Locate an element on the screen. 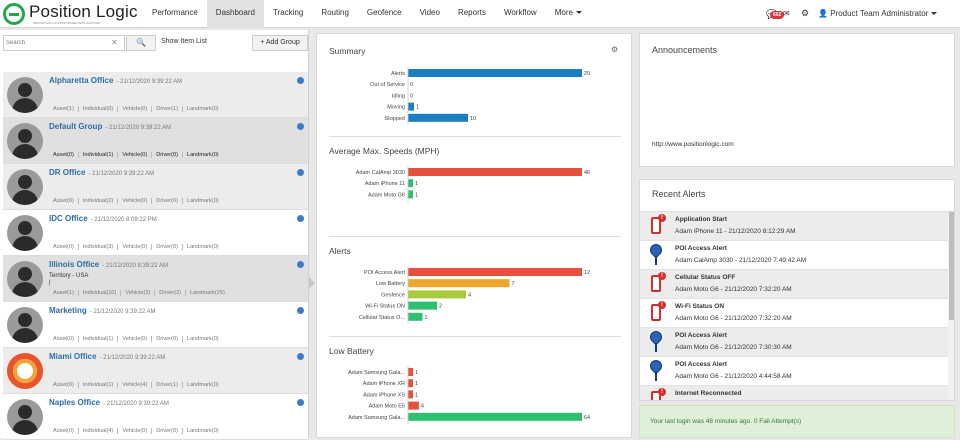  clear-search-icon: ✕ is located at coordinates (114, 42).